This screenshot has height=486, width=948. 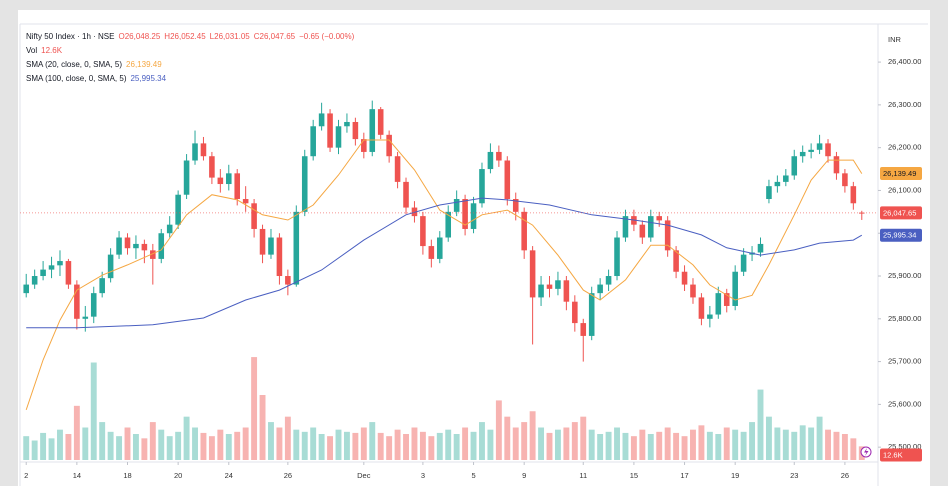 I want to click on volume-legend: Vol 12.6K, so click(x=44, y=50).